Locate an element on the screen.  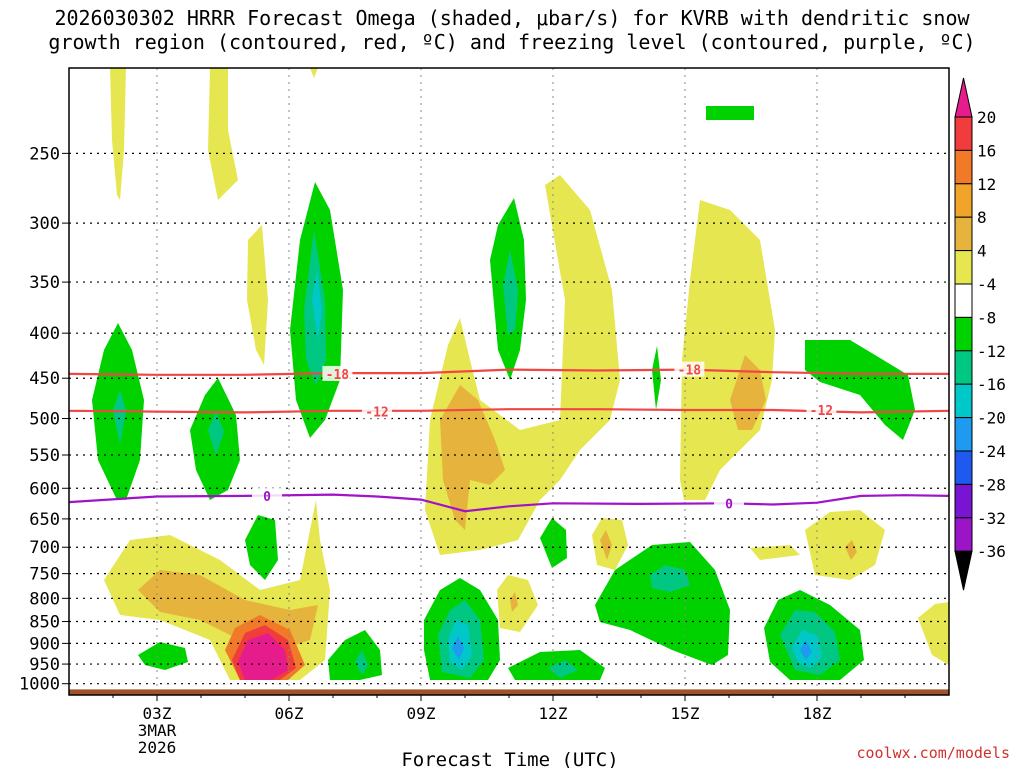
y-tick-label: 750 is located at coordinates (44, 575).